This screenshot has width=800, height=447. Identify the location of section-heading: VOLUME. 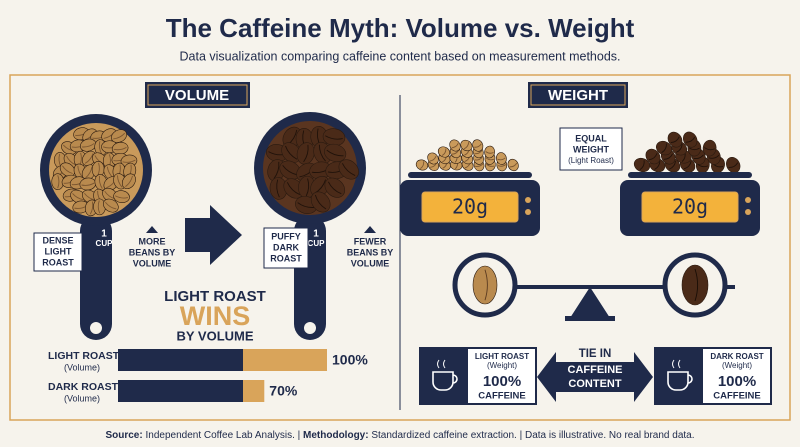
(197, 95).